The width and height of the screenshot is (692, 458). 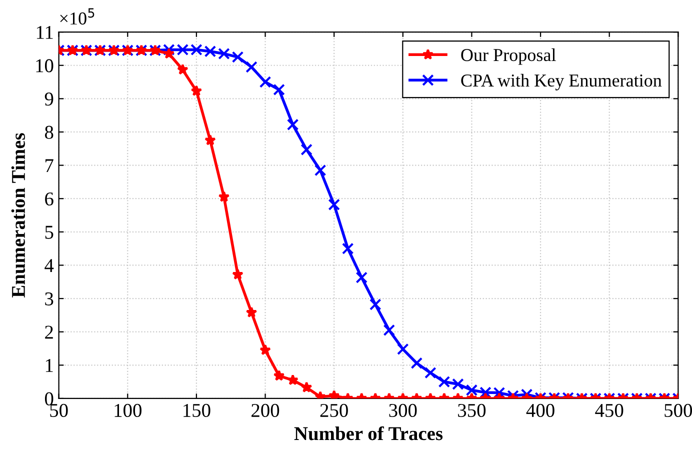 I want to click on legend-label: CPA with Key Enumeration, so click(x=561, y=82).